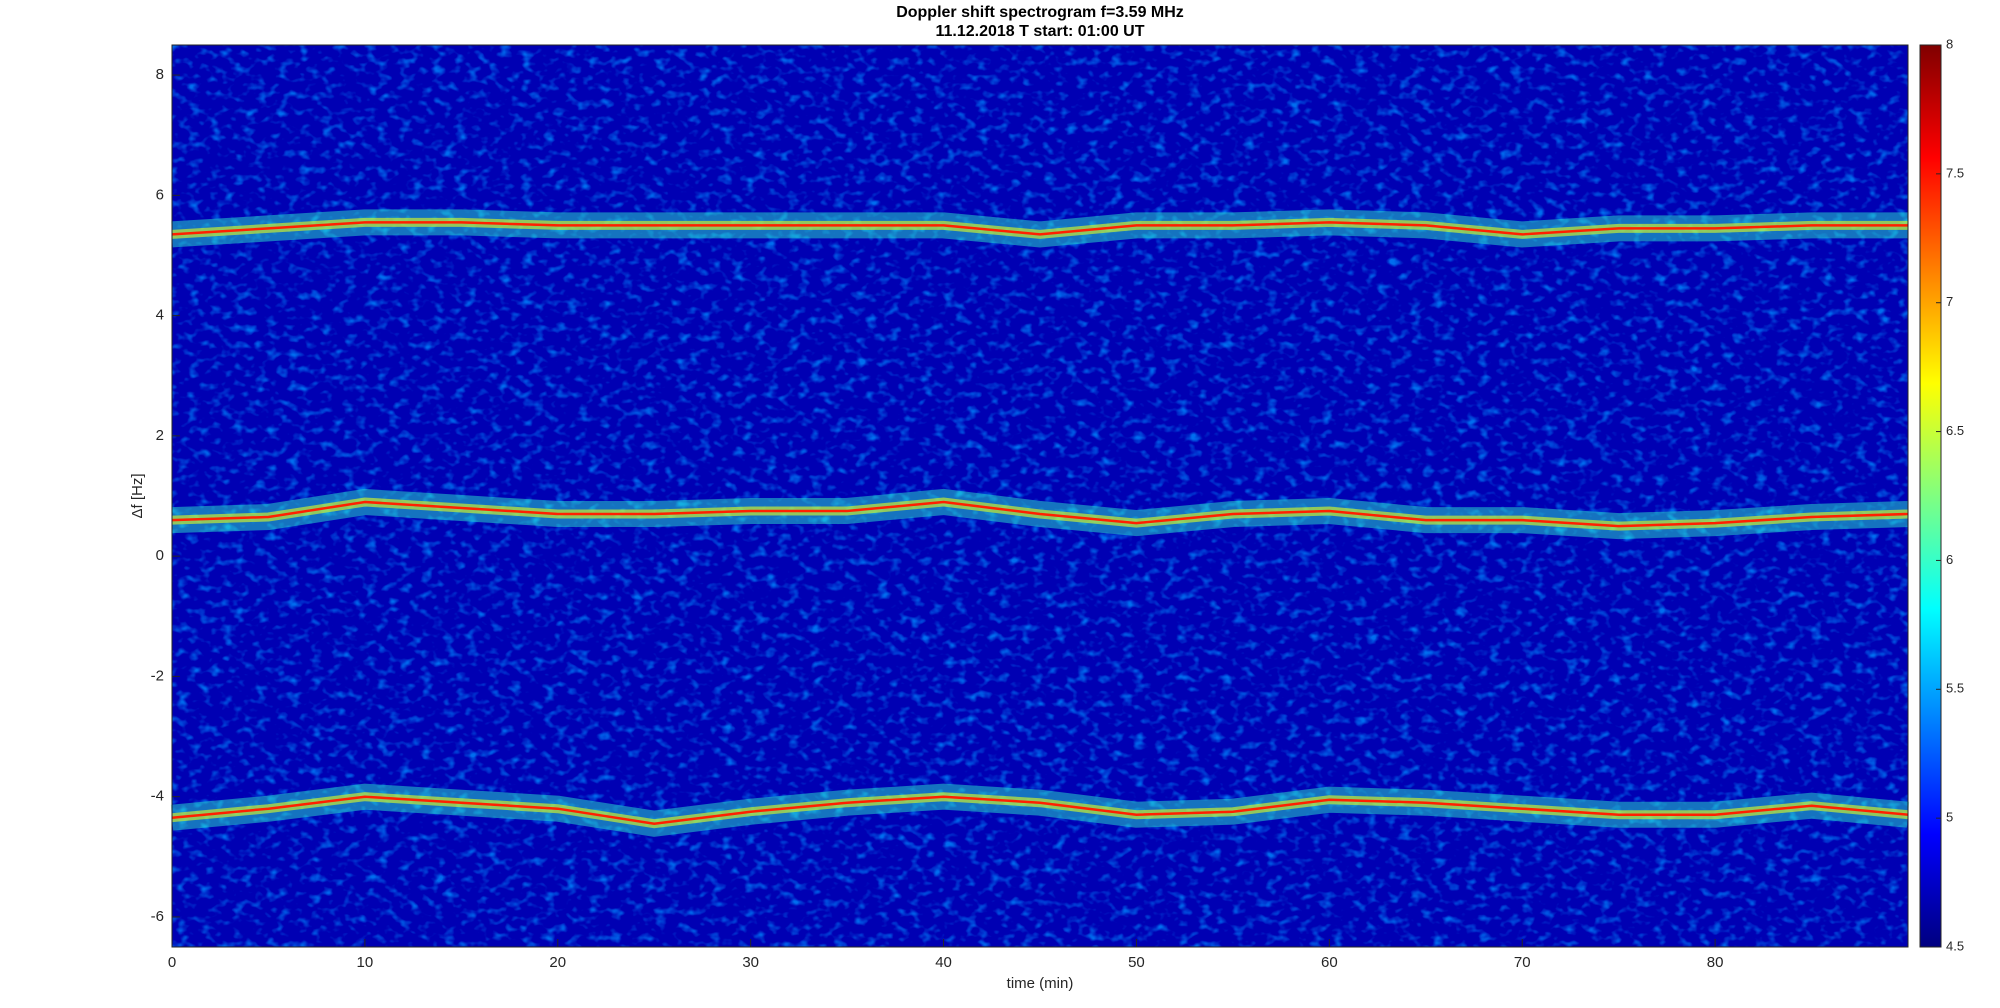 The image size is (2000, 1008). Describe the element at coordinates (1040, 12) in the screenshot. I see `chart-title: Doppler shift spectrogram f=3.59 MHz` at that location.